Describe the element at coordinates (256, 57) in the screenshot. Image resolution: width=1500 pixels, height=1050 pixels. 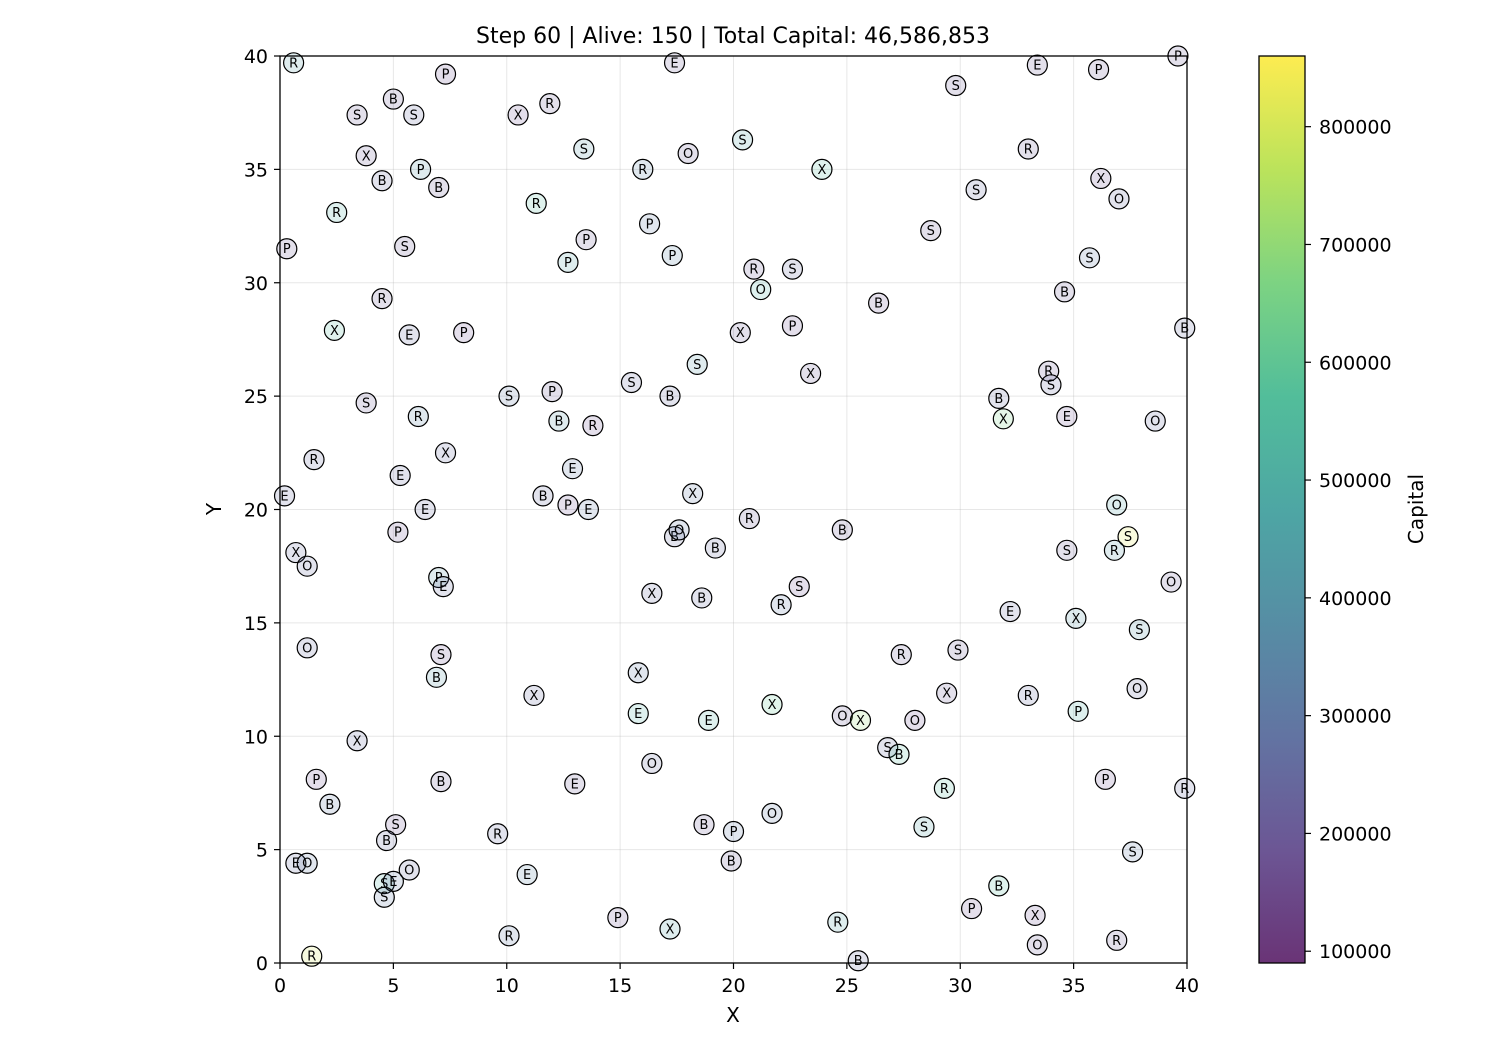
I see `y-tick-label: 40` at that location.